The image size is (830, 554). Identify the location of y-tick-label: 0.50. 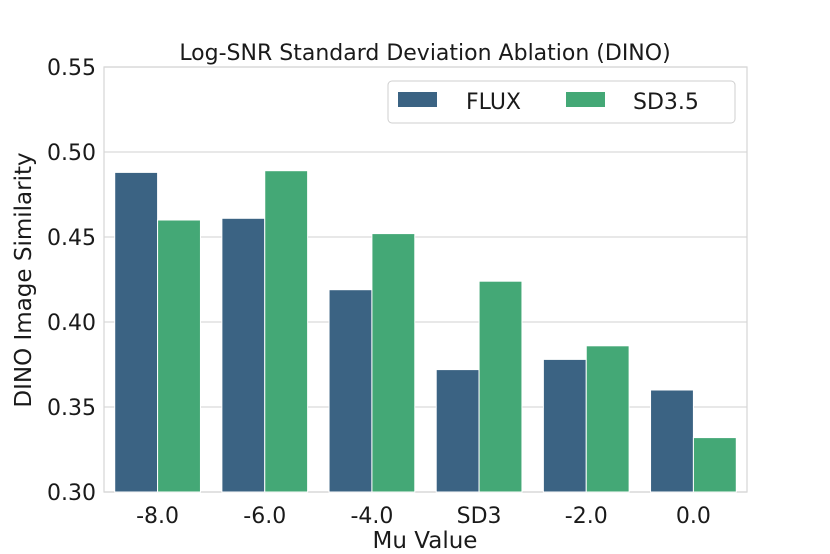
(71, 153).